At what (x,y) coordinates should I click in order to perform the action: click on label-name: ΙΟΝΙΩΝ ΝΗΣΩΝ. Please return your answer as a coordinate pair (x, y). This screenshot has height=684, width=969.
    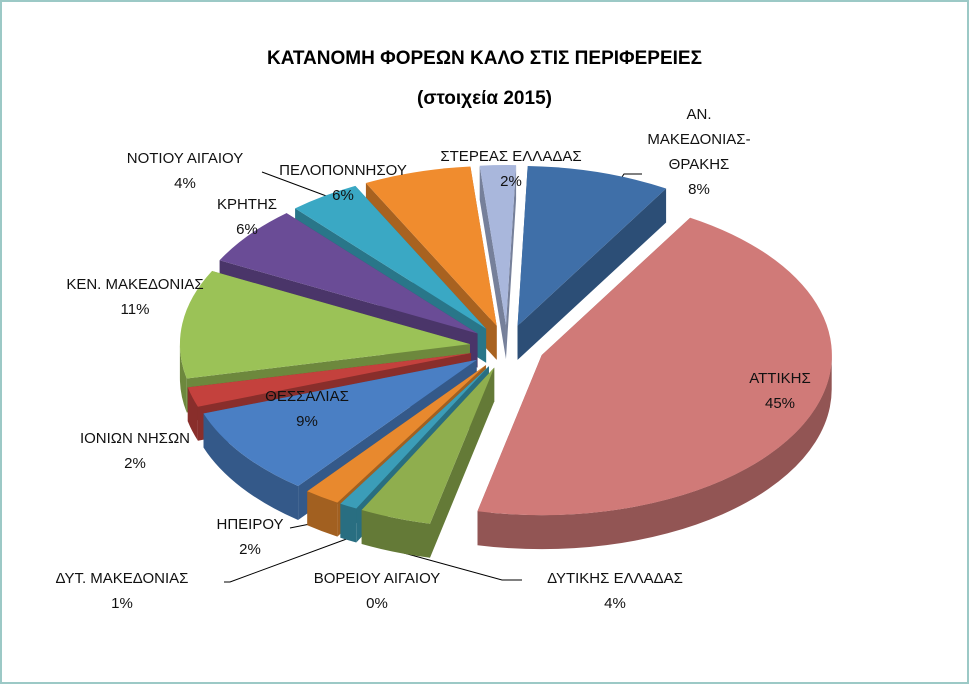
    Looking at the image, I should click on (135, 438).